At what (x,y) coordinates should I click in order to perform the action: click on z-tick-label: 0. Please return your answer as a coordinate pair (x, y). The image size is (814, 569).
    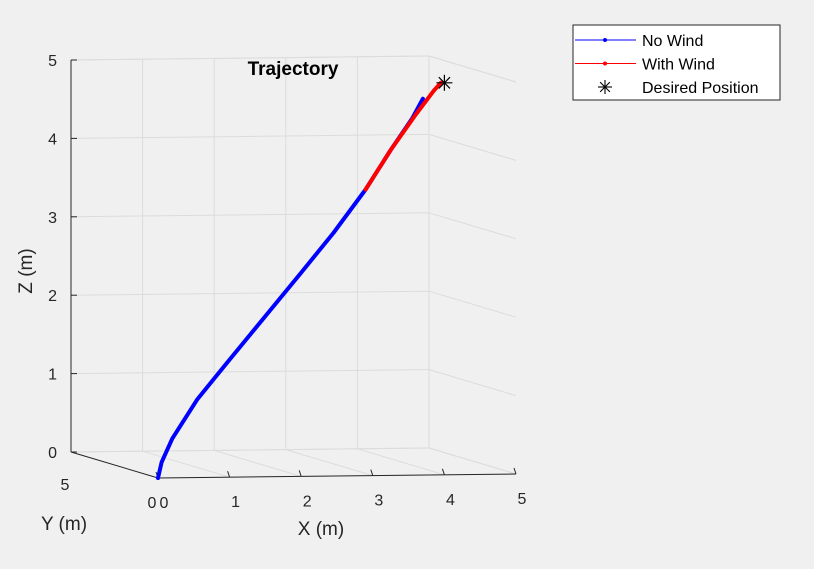
    Looking at the image, I should click on (52, 453).